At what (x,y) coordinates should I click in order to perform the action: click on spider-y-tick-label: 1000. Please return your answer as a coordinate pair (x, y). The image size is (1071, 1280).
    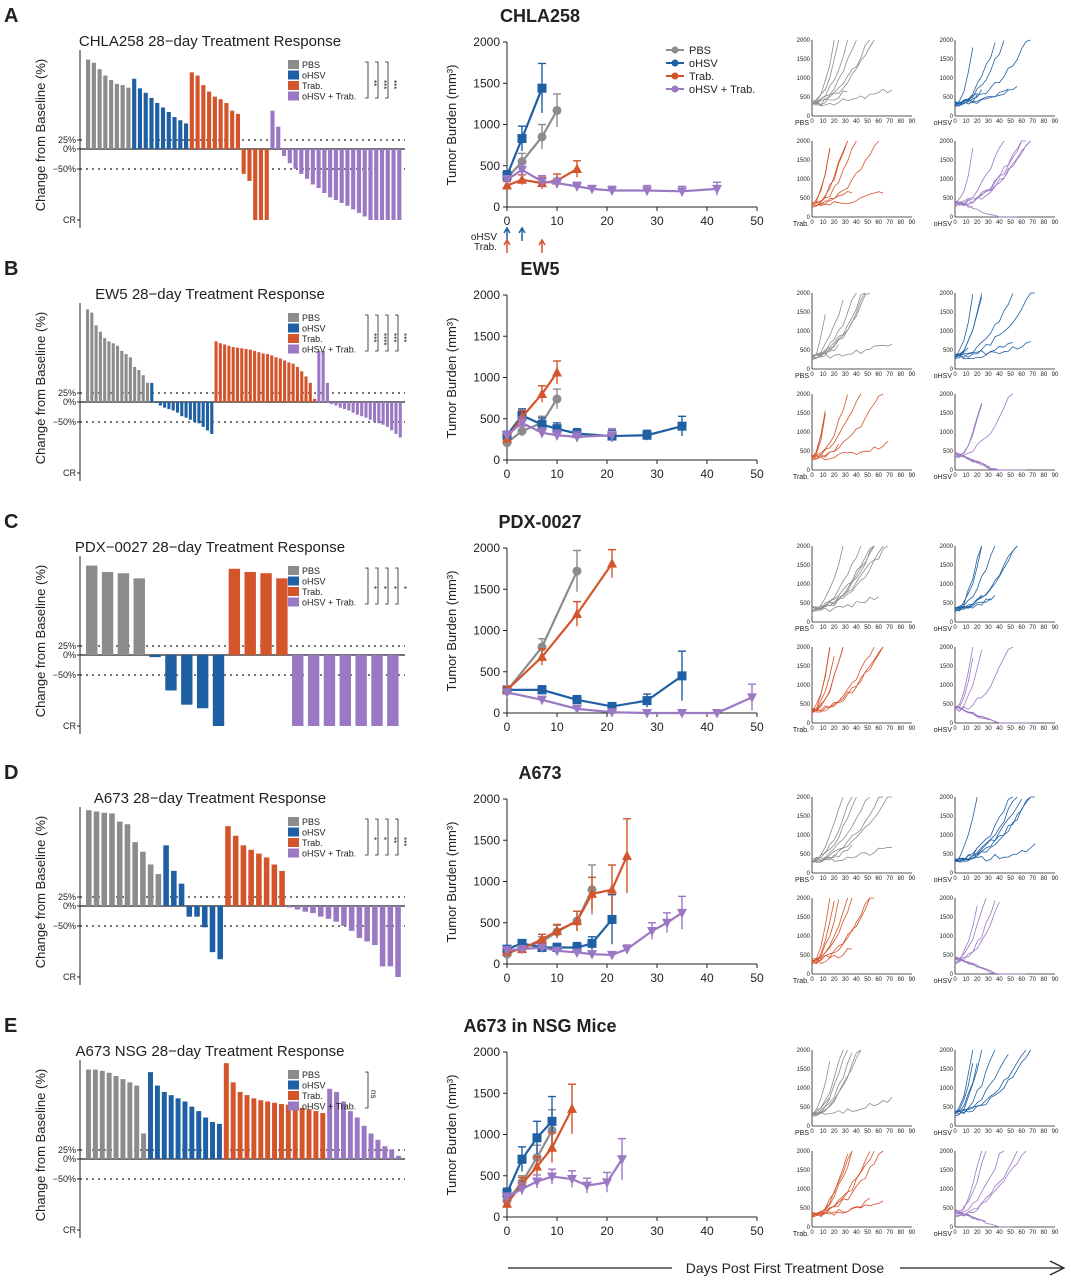
    Looking at the image, I should click on (804, 937).